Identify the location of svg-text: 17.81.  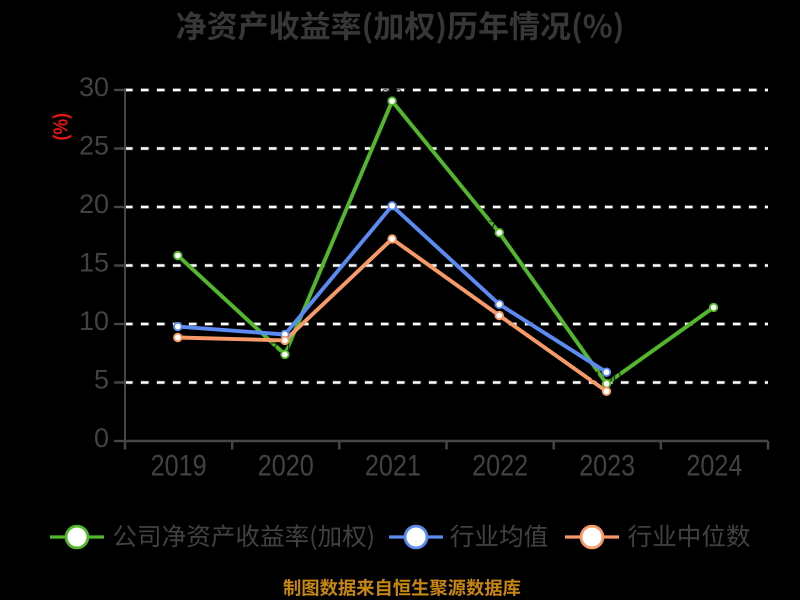
(499, 227).